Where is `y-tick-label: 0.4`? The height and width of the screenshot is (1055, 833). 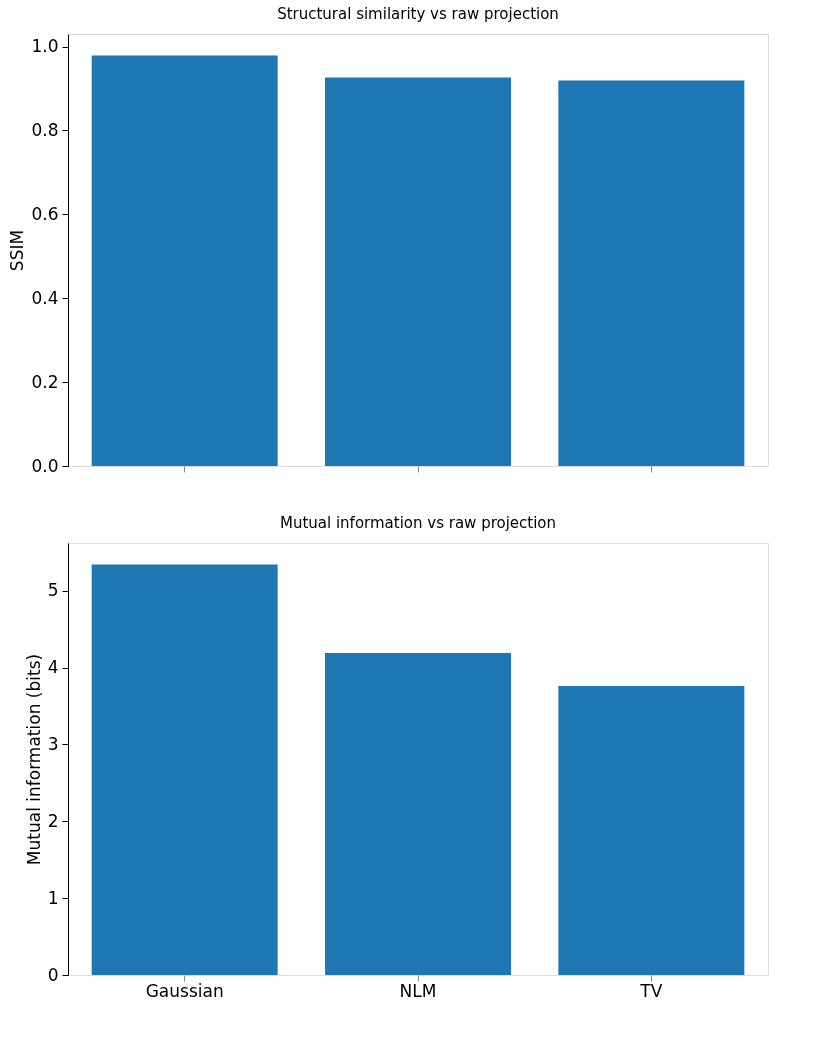 y-tick-label: 0.4 is located at coordinates (45, 297).